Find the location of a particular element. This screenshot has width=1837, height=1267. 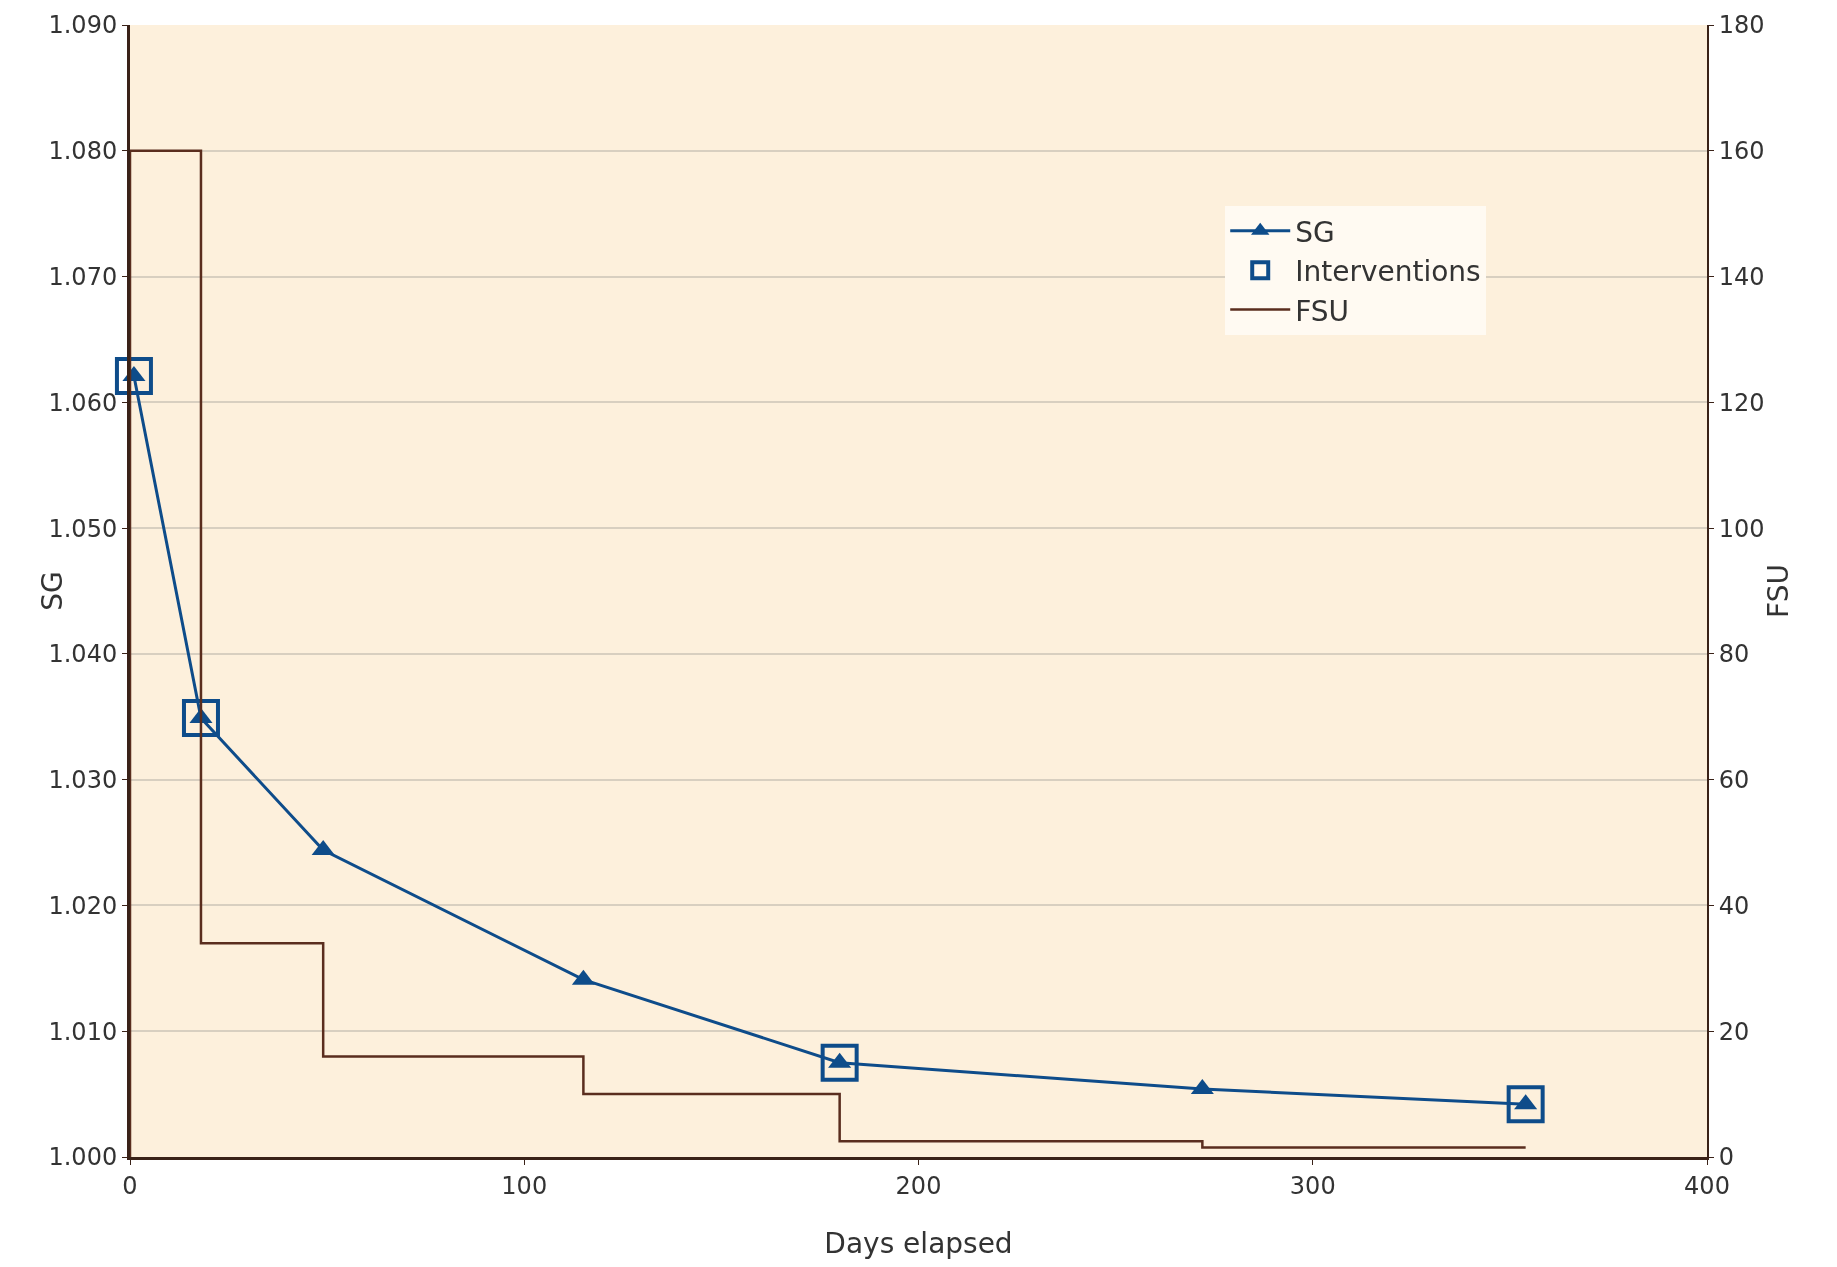

y-tick-label: 1.010 is located at coordinates (83, 1031).